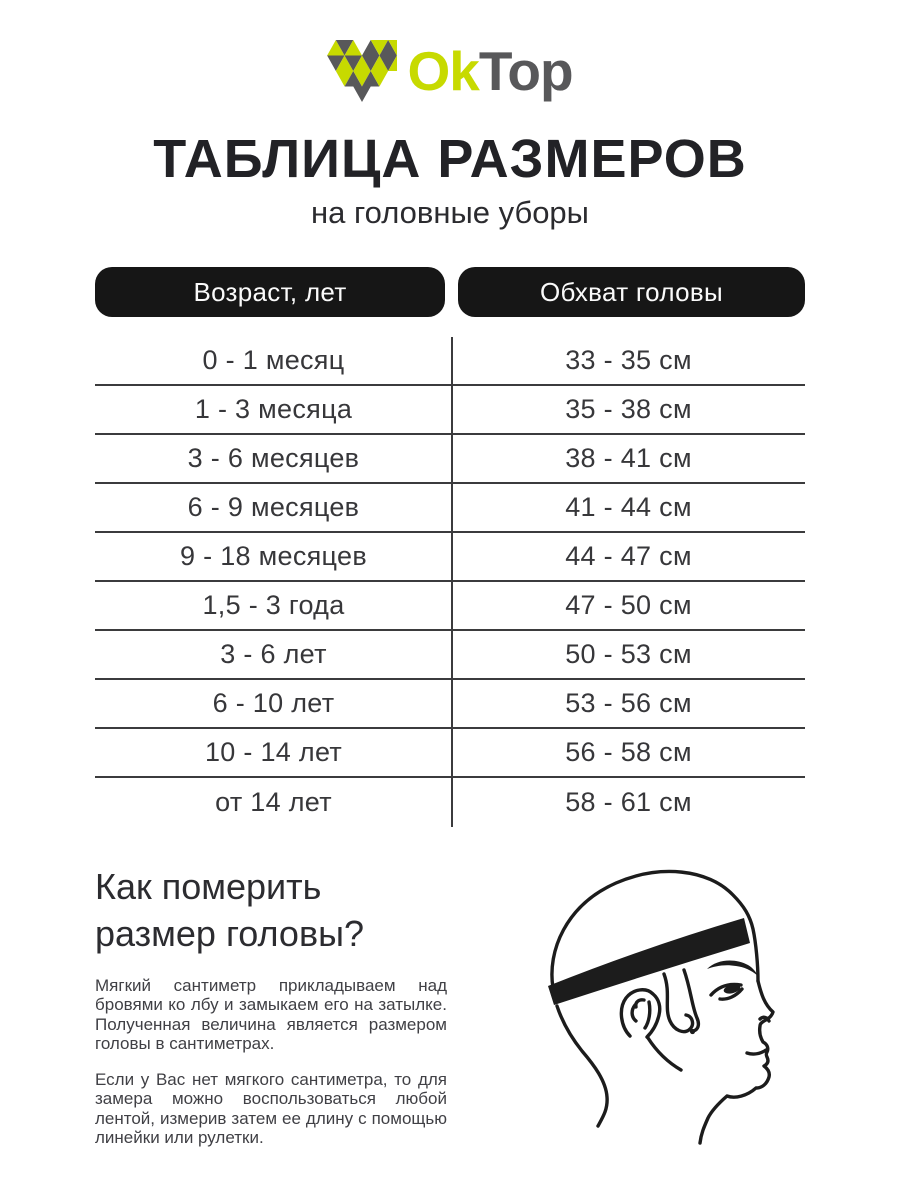 This screenshot has height=1200, width=900. Describe the element at coordinates (628, 752) in the screenshot. I see `size-cell: 56 - 58 см` at that location.